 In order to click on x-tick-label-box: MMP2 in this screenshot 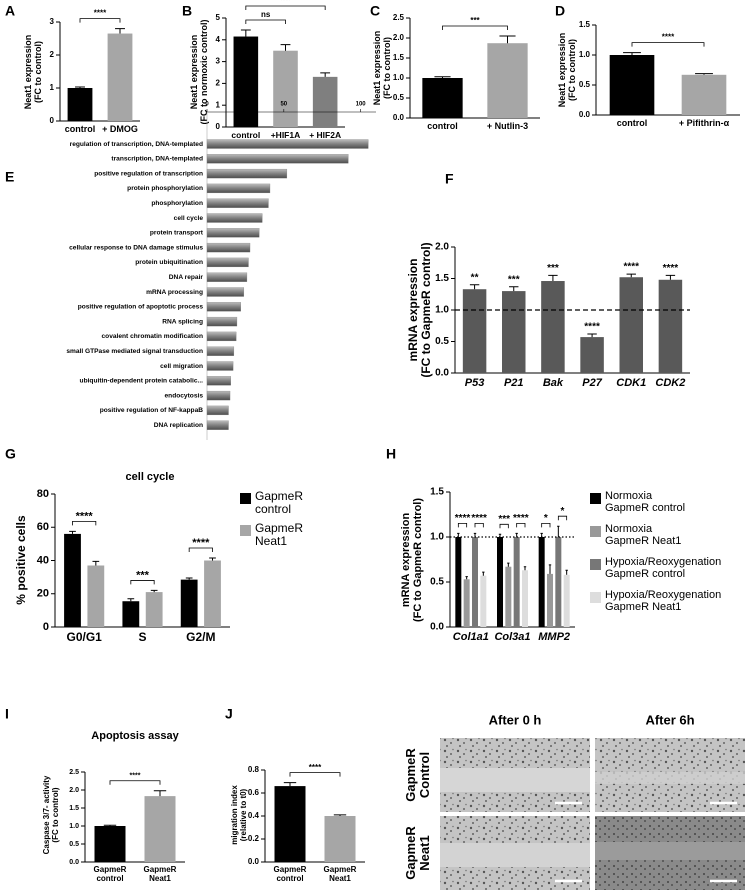, I will do `click(554, 637)`.